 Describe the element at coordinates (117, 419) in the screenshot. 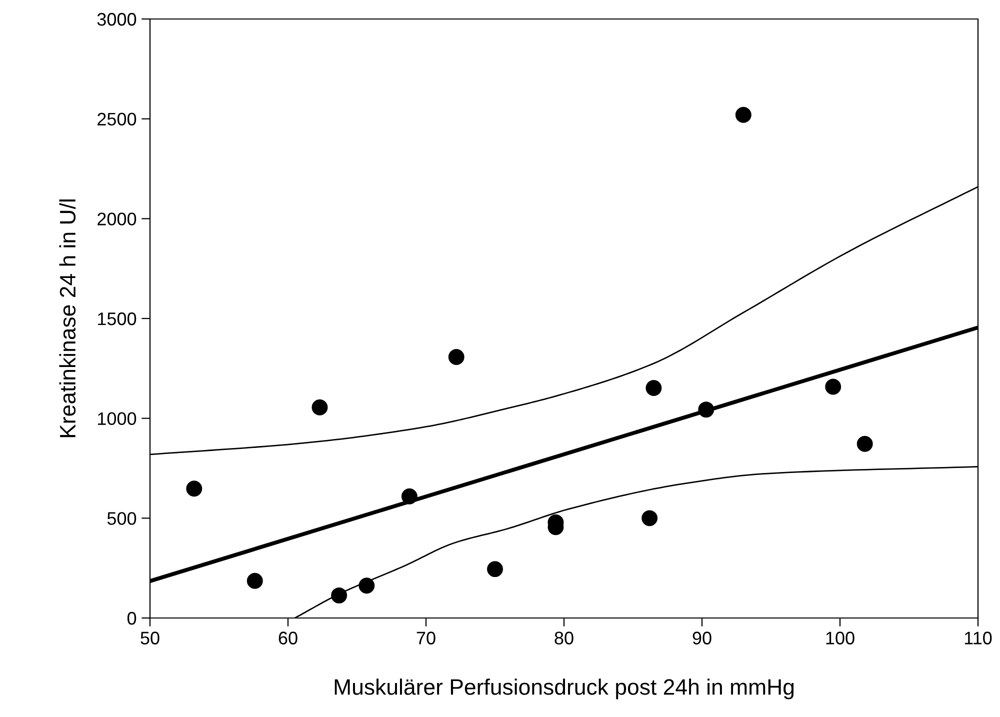

I see `y-tick-label: 1000` at that location.